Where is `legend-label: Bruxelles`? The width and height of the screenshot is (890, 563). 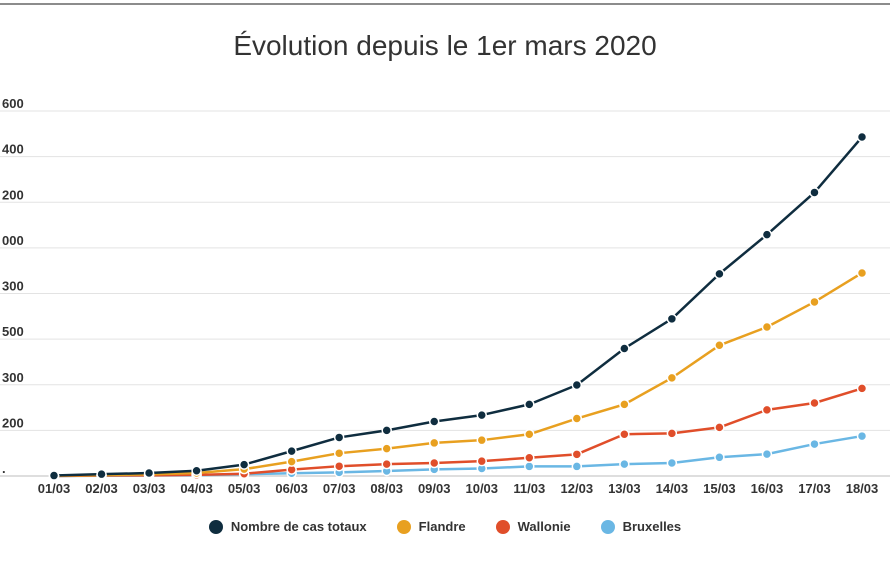 legend-label: Bruxelles is located at coordinates (652, 526).